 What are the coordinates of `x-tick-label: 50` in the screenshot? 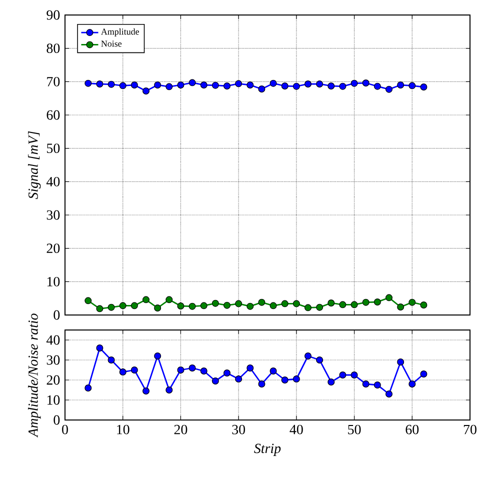 It's located at (354, 429).